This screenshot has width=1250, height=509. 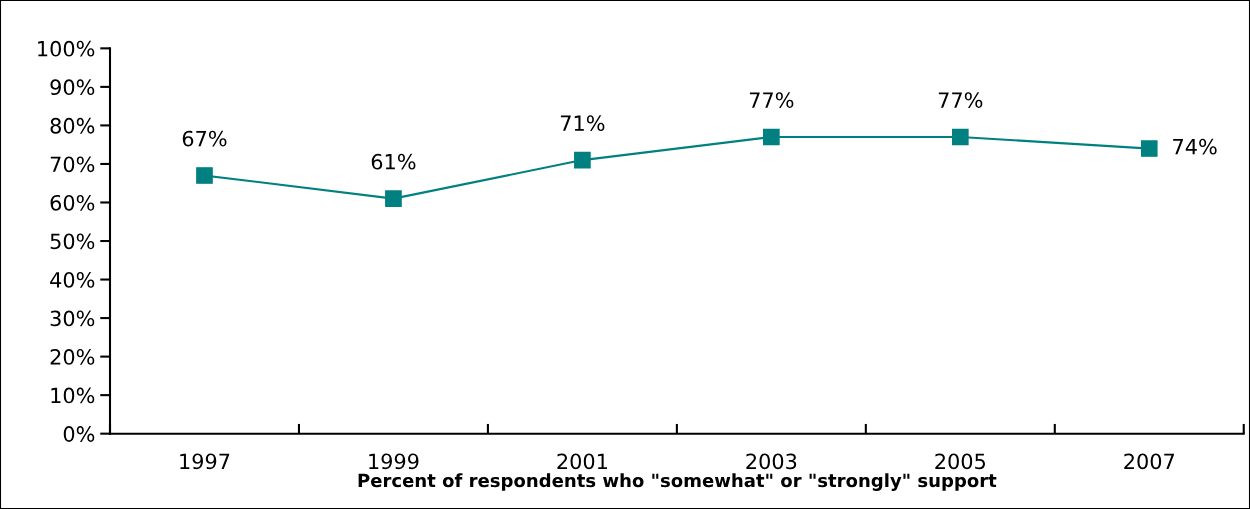 I want to click on text: 61%, so click(x=393, y=161).